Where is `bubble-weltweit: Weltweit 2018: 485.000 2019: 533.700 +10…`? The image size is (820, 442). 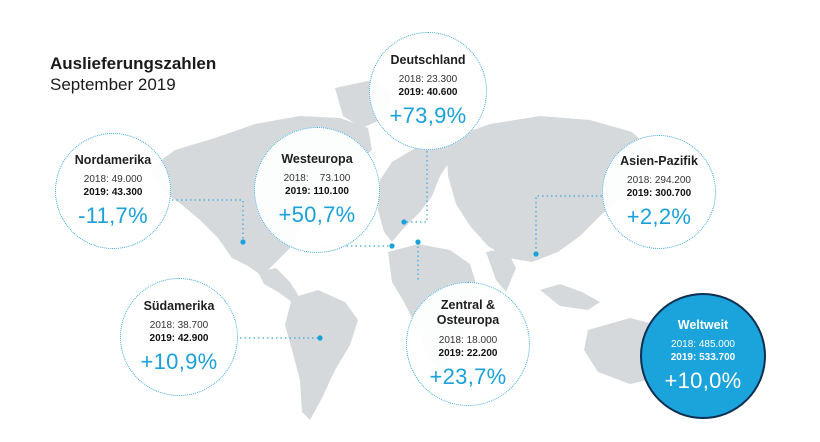
bubble-weltweit: Weltweit 2018: 485.000 2019: 533.700 +10… is located at coordinates (703, 356).